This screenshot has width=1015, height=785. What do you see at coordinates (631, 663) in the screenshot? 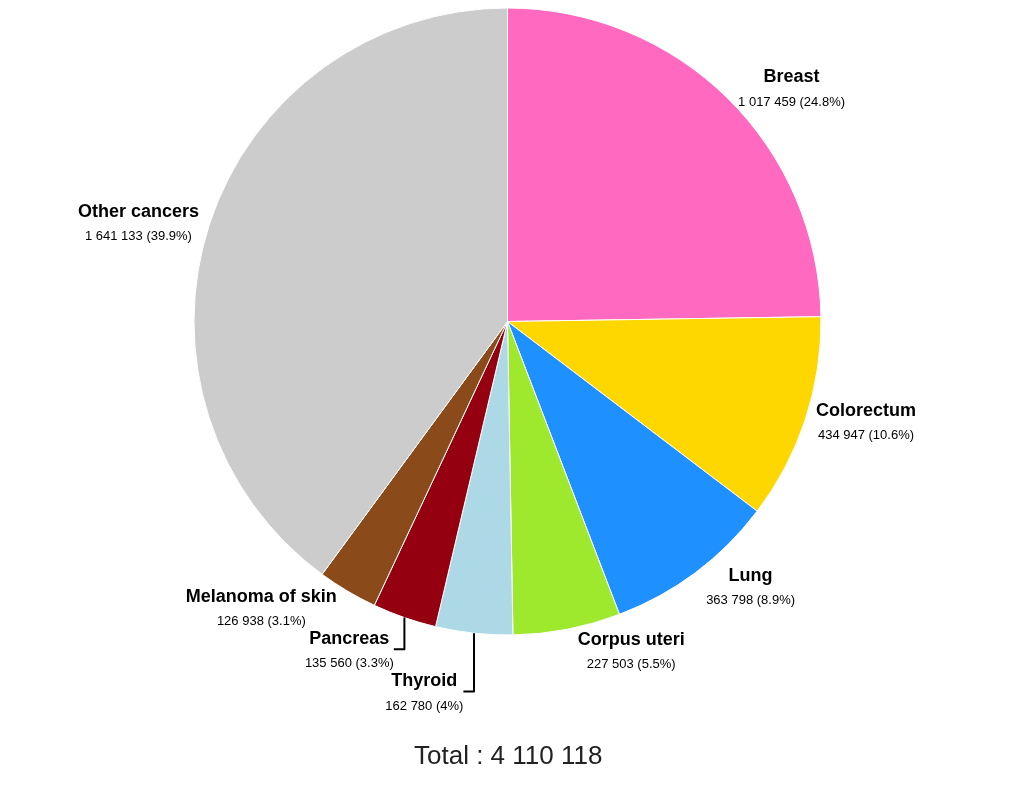
I see `data-label: 227 503 (5.5%)` at bounding box center [631, 663].